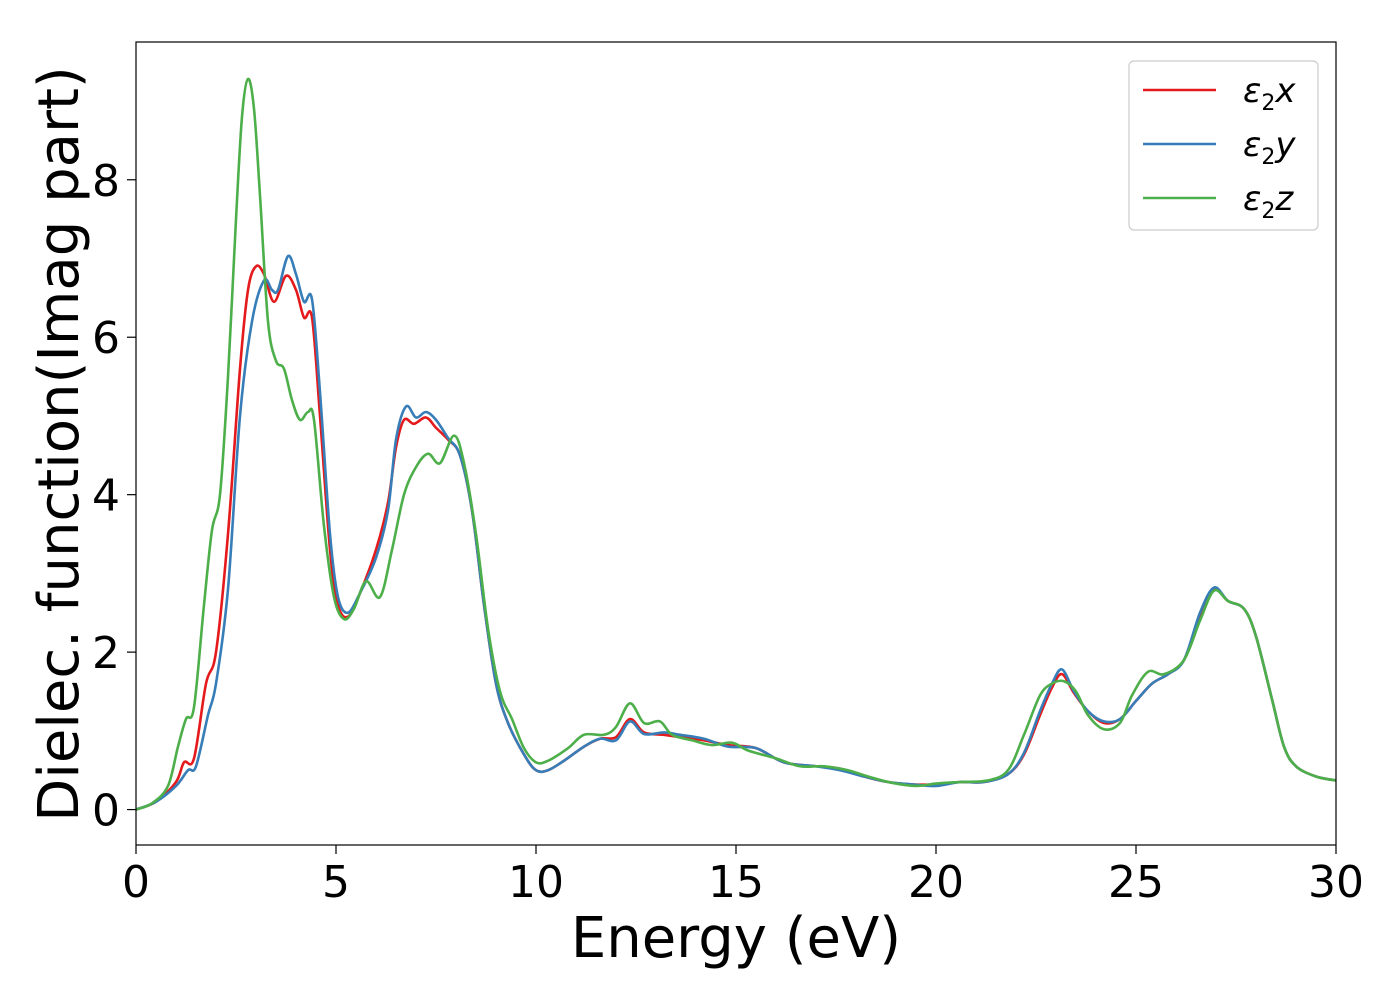  What do you see at coordinates (536, 882) in the screenshot?
I see `x-tick-label: 10` at bounding box center [536, 882].